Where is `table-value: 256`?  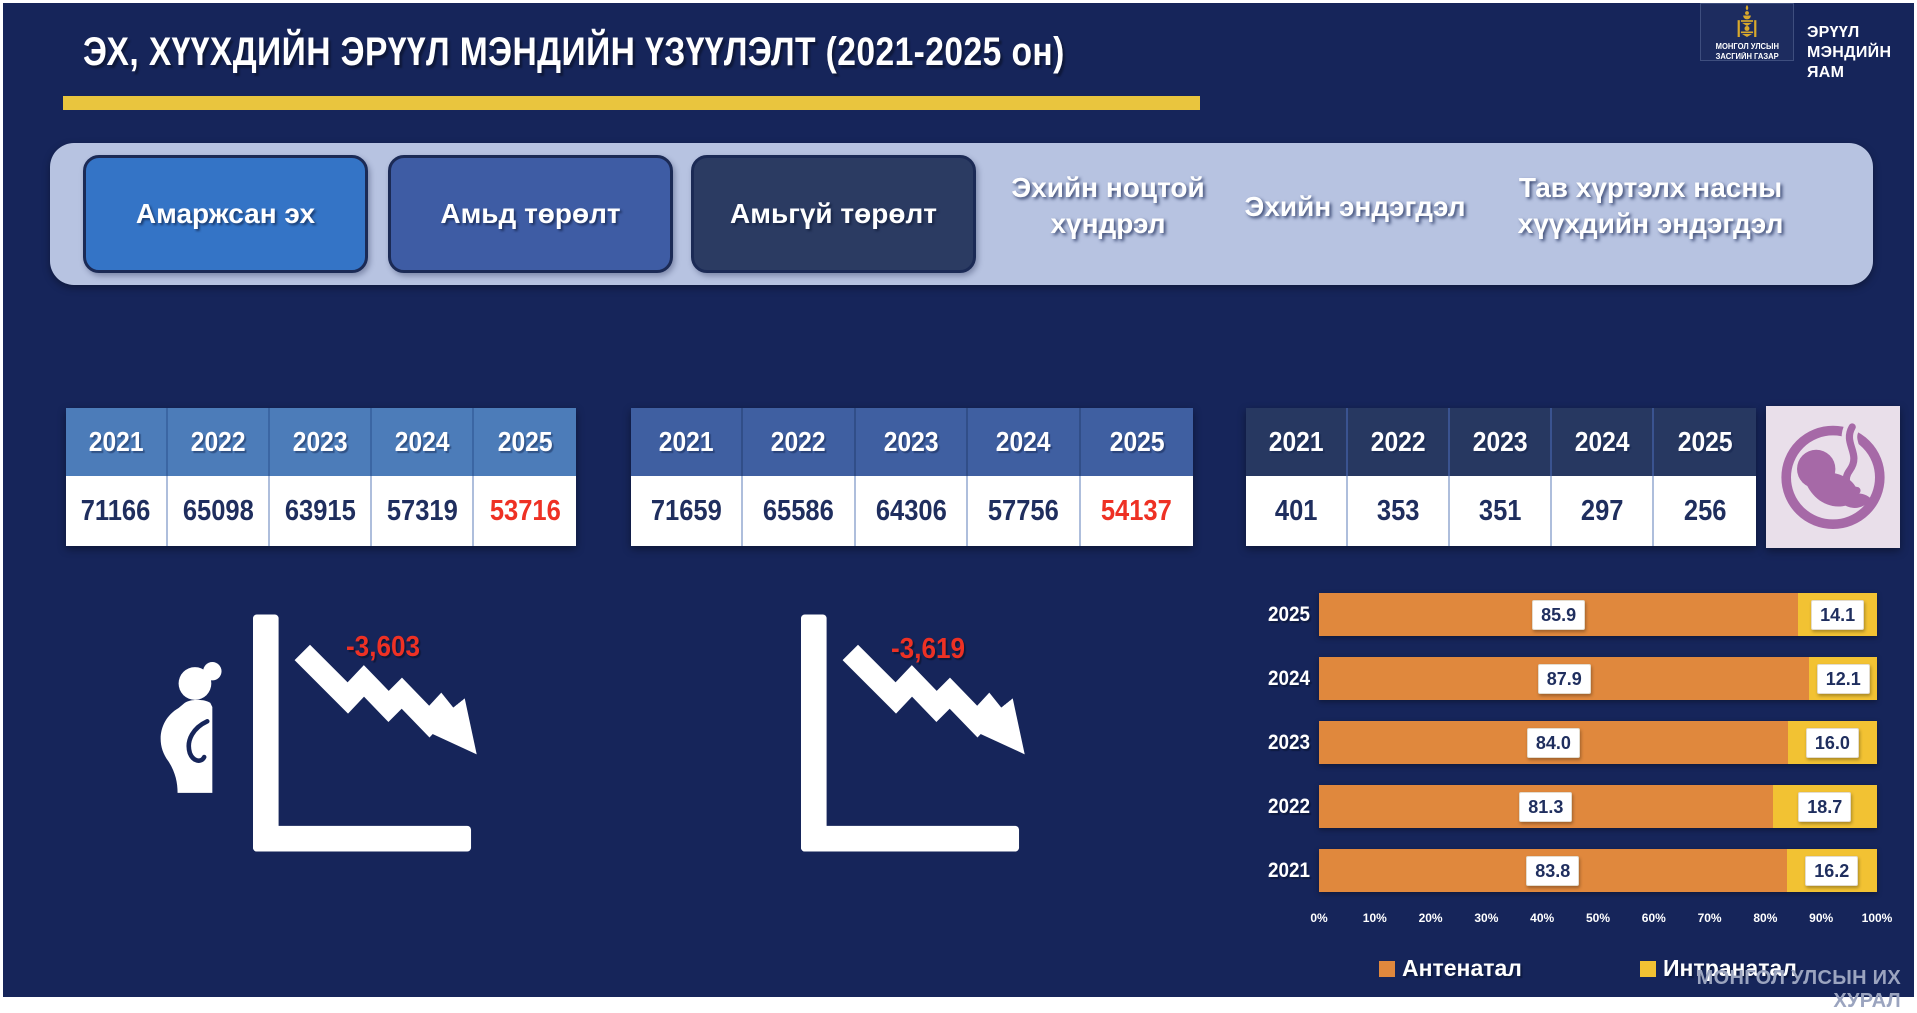 table-value: 256 is located at coordinates (1705, 510).